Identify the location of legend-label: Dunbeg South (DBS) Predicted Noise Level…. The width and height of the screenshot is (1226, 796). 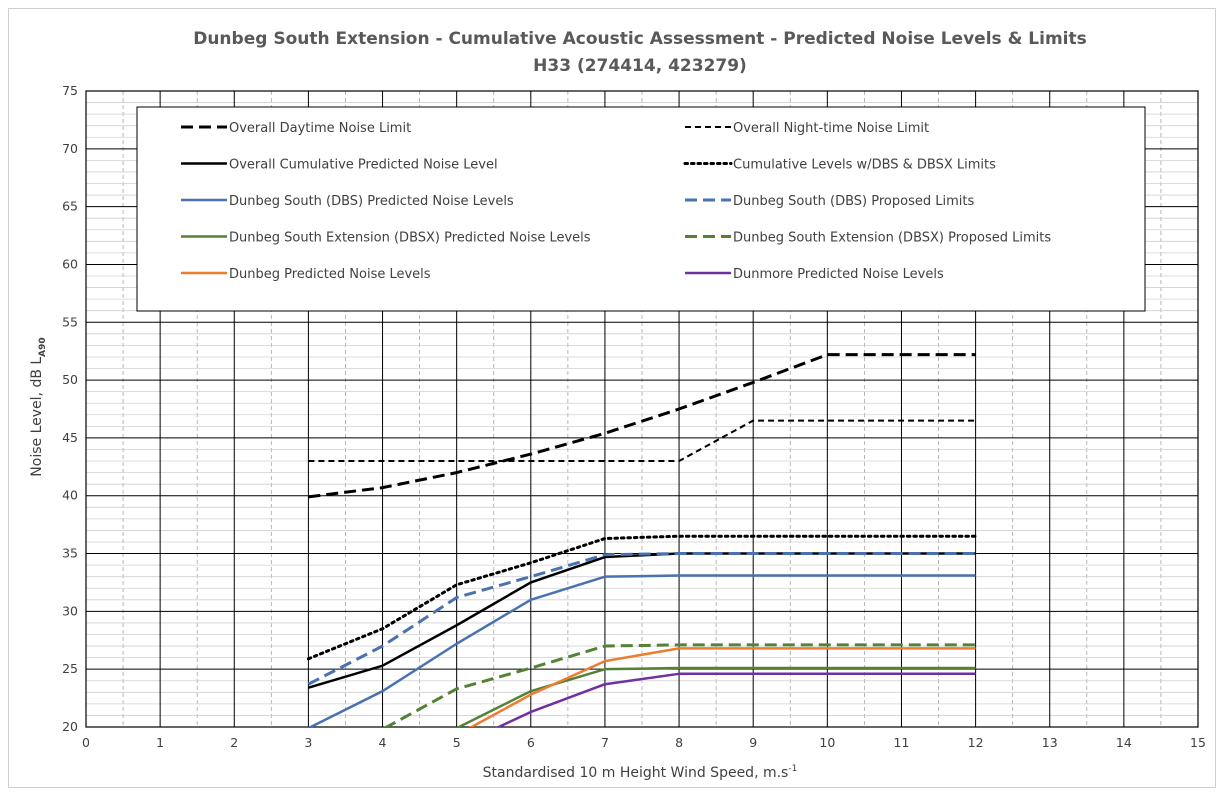
(371, 201).